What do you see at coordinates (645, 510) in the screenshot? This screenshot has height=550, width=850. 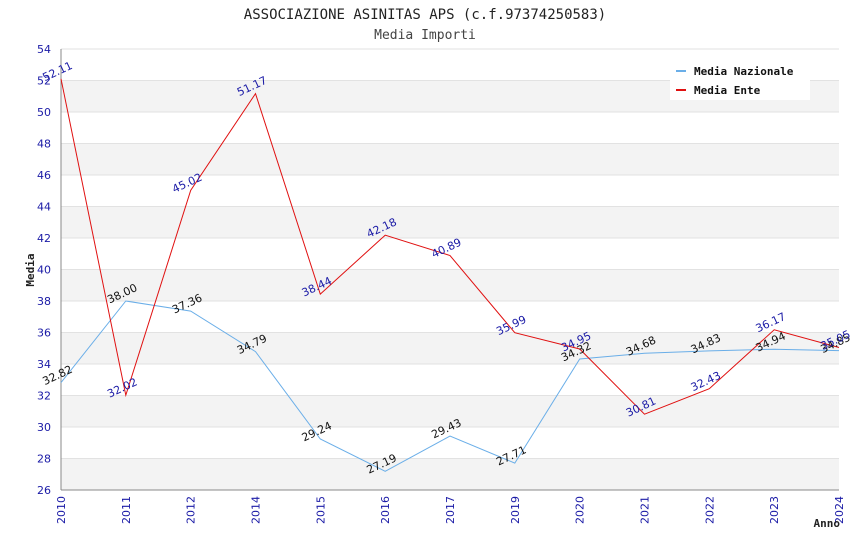 I see `x-tick-label: 2021` at bounding box center [645, 510].